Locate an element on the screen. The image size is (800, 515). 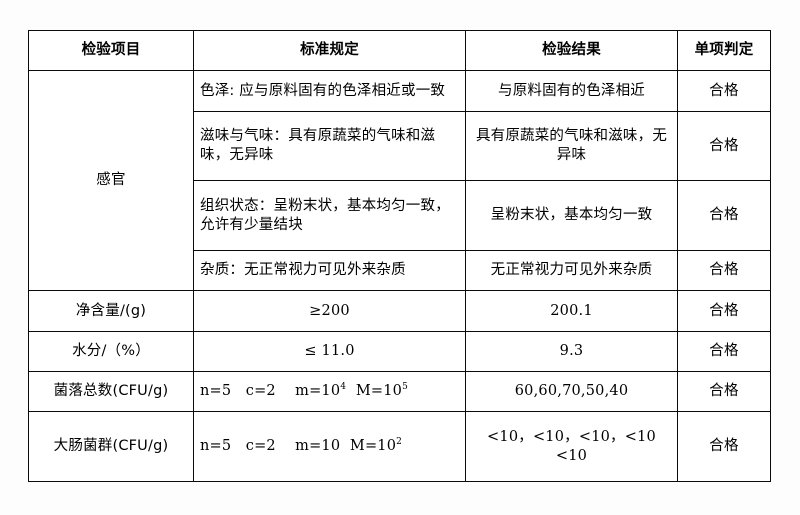
spec-sensory-impurity: 杂质：无正常视力可见外来杂质 is located at coordinates (329, 271).